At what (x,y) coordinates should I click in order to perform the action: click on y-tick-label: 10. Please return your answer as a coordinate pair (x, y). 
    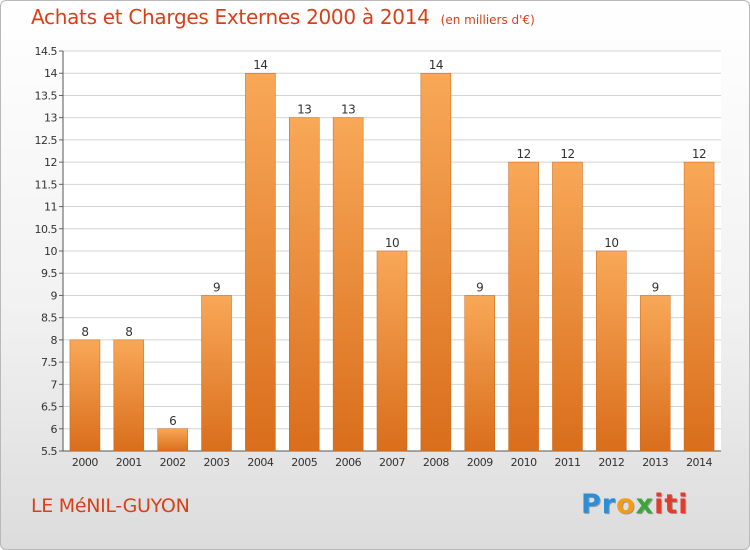
    Looking at the image, I should click on (50, 251).